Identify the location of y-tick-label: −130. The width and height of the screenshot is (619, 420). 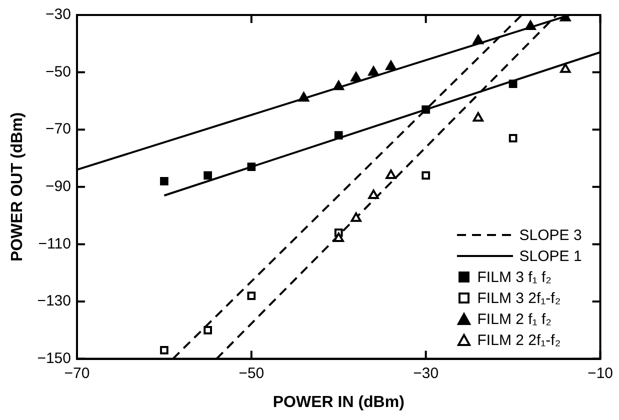
(54, 301).